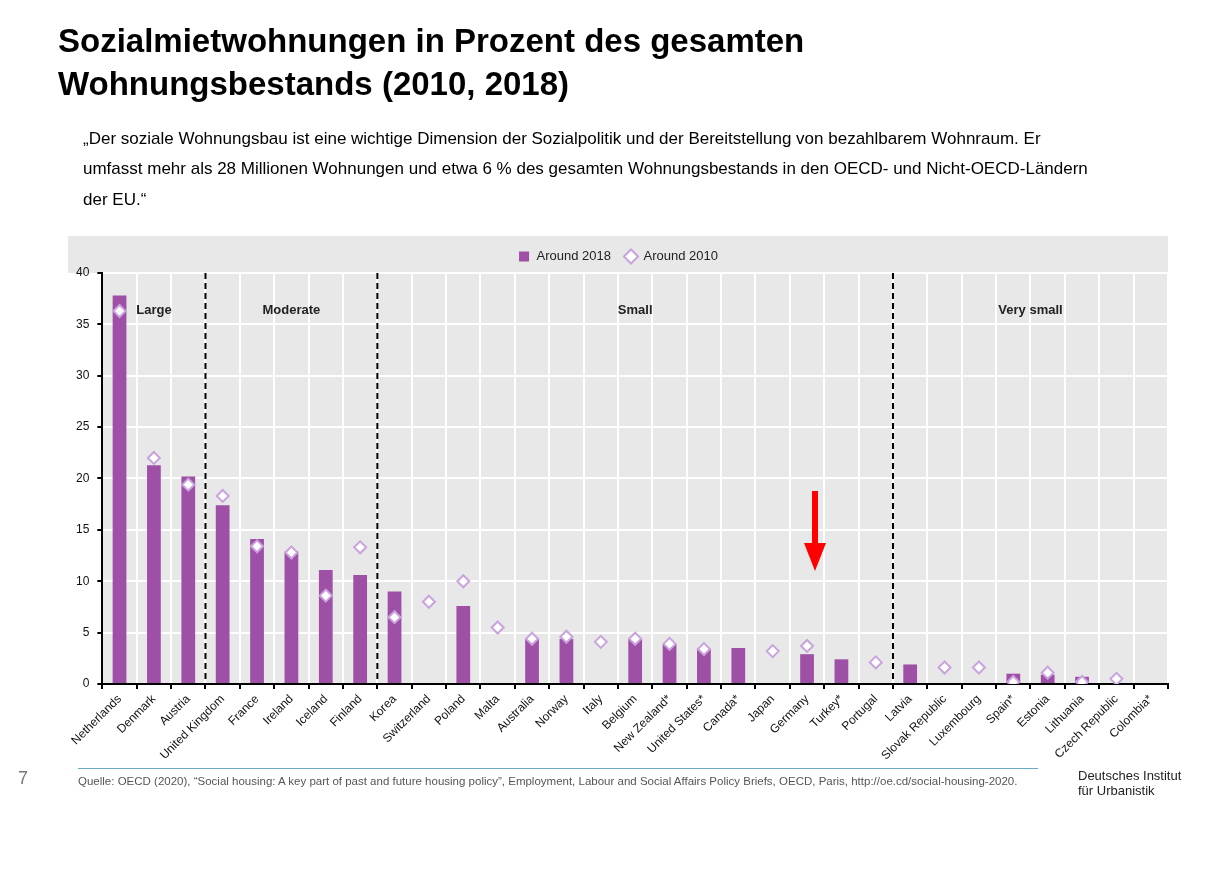 The width and height of the screenshot is (1222, 877). I want to click on y-tick-label: 0, so click(86, 682).